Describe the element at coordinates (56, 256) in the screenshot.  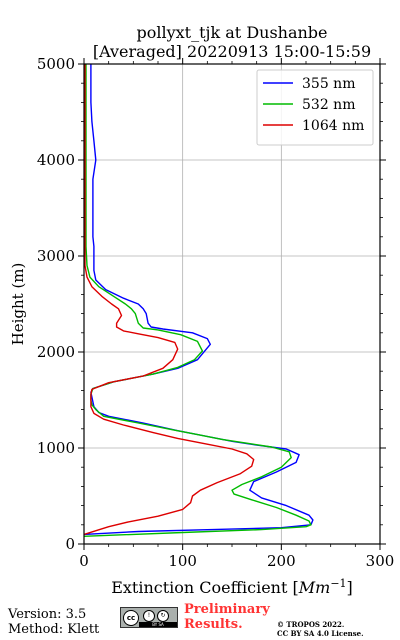
I see `y-tick-label: 3000` at that location.